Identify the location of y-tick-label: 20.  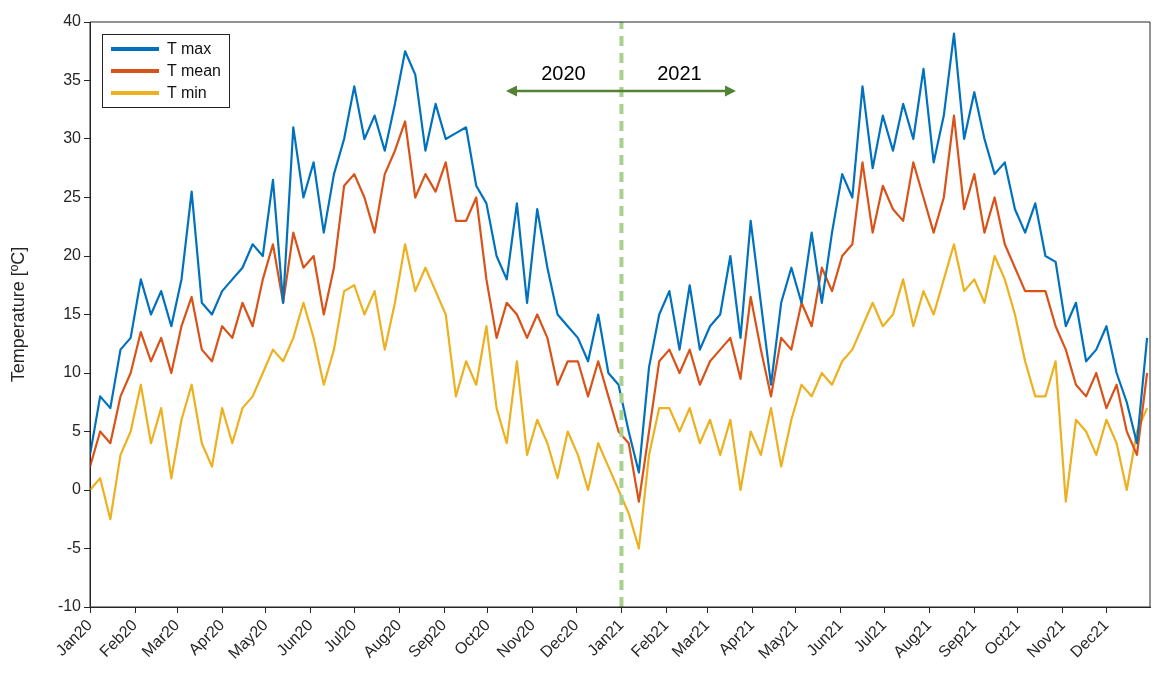
(72, 255).